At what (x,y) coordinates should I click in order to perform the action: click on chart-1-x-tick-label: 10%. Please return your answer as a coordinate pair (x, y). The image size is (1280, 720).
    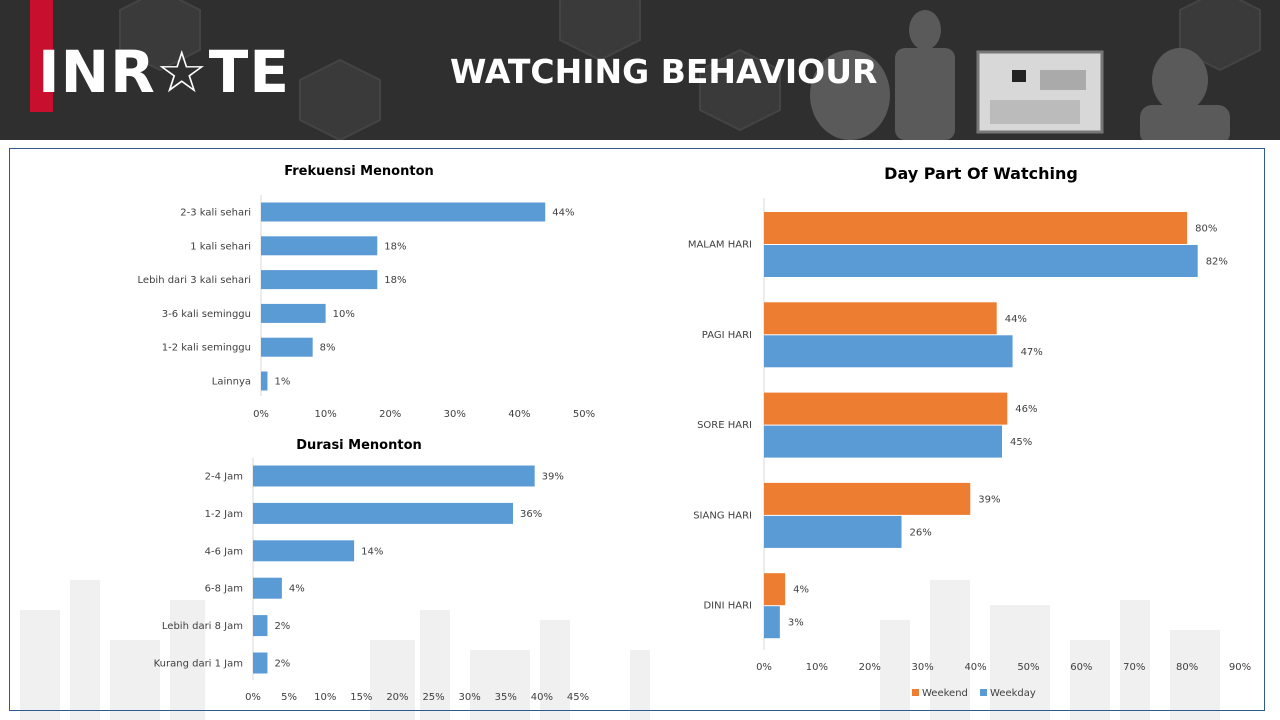
    Looking at the image, I should click on (325, 697).